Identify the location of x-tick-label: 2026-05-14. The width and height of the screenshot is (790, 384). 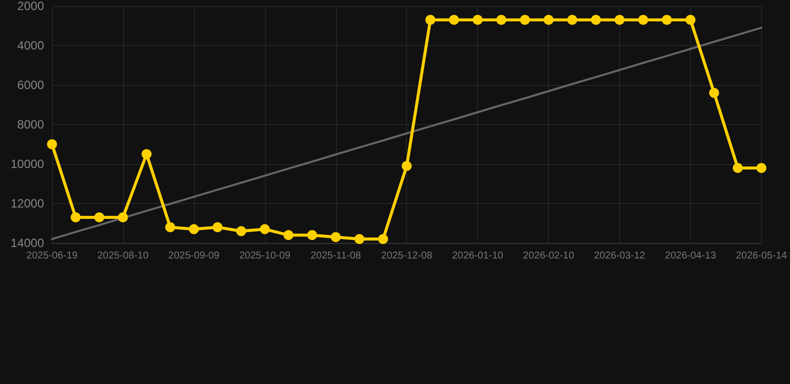
(762, 256).